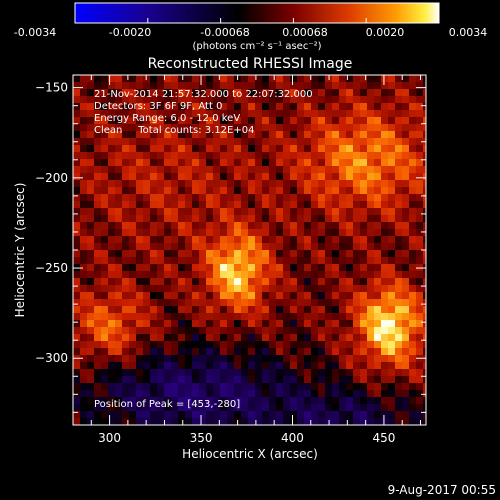  I want to click on x-tick-label: 350, so click(201, 438).